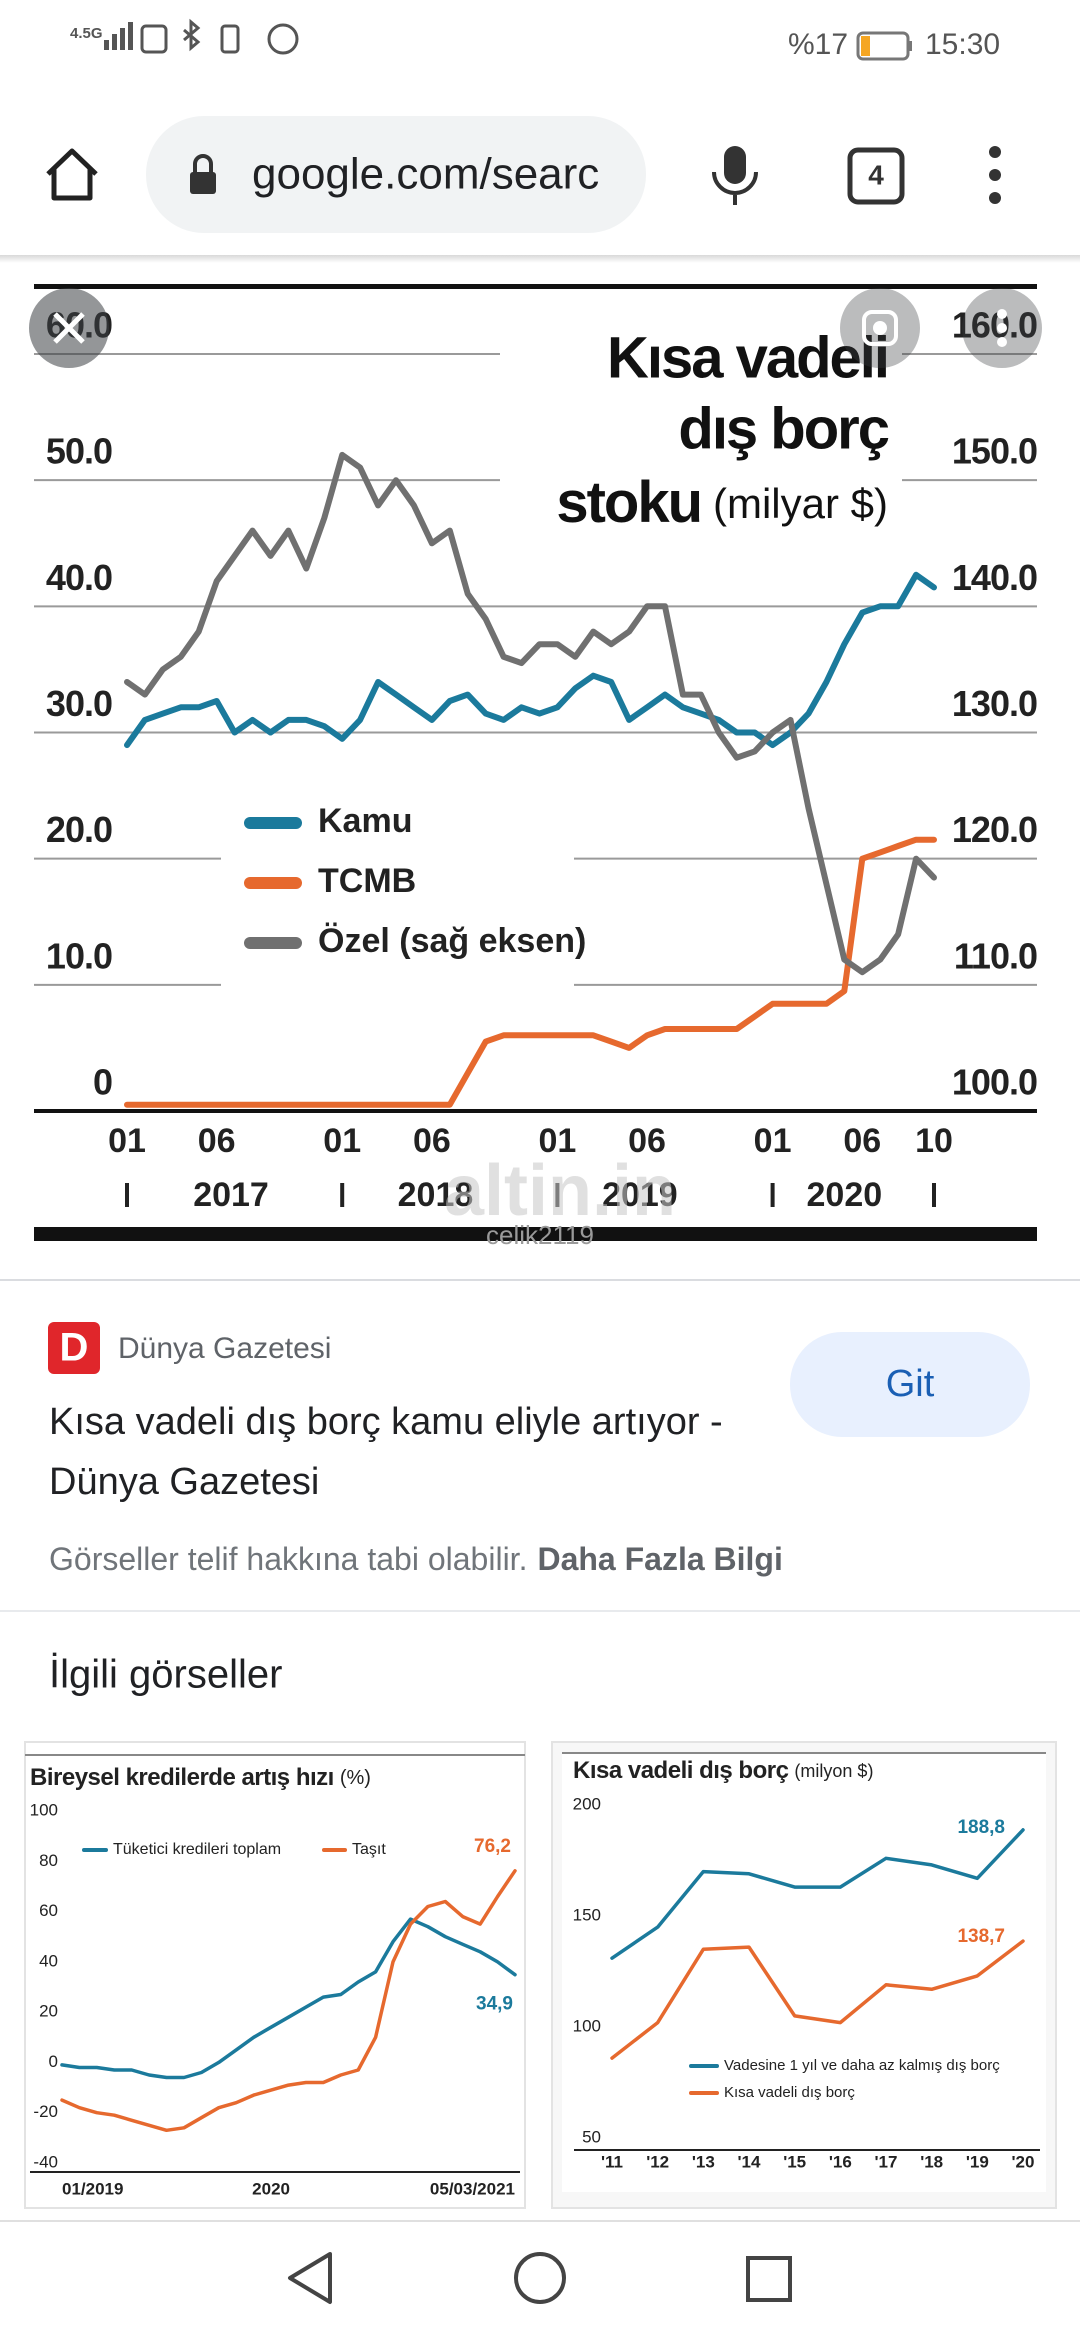 Image resolution: width=1080 pixels, height=2340 pixels. I want to click on clock: 15:30, so click(962, 44).